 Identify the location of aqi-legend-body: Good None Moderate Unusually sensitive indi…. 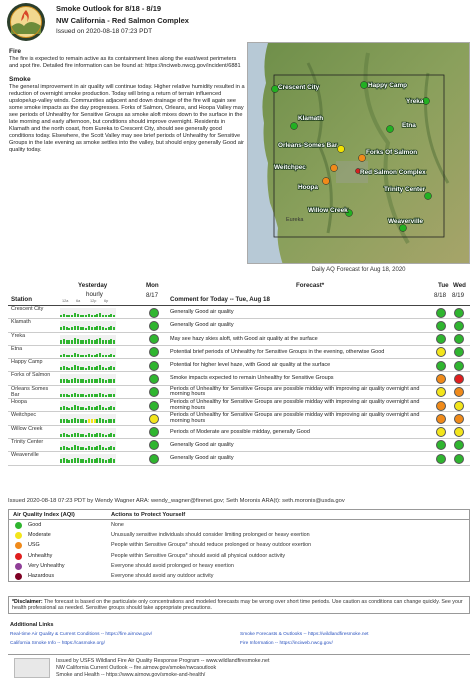
(239, 550).